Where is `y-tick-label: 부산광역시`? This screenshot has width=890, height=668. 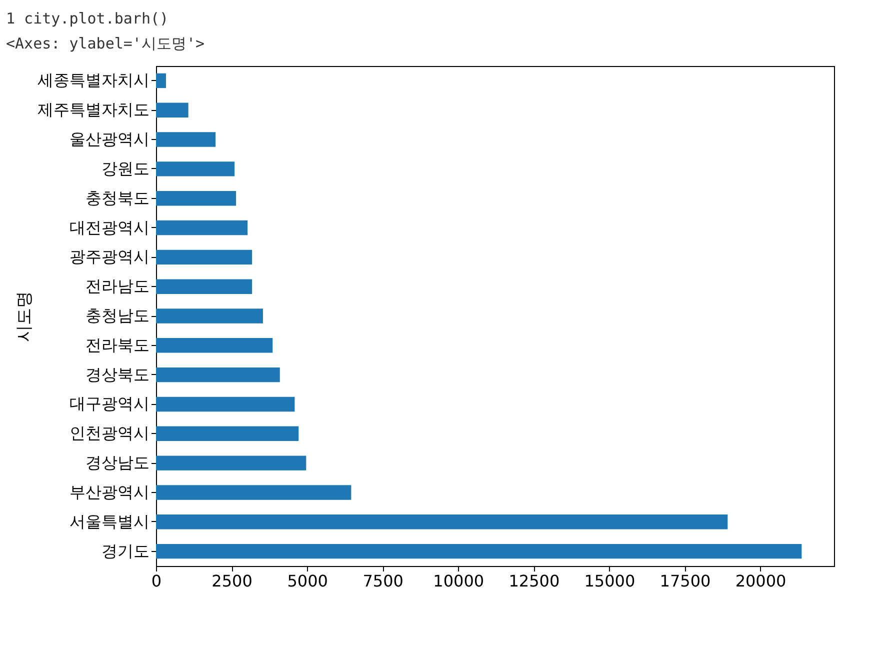
y-tick-label: 부산광역시 is located at coordinates (110, 492).